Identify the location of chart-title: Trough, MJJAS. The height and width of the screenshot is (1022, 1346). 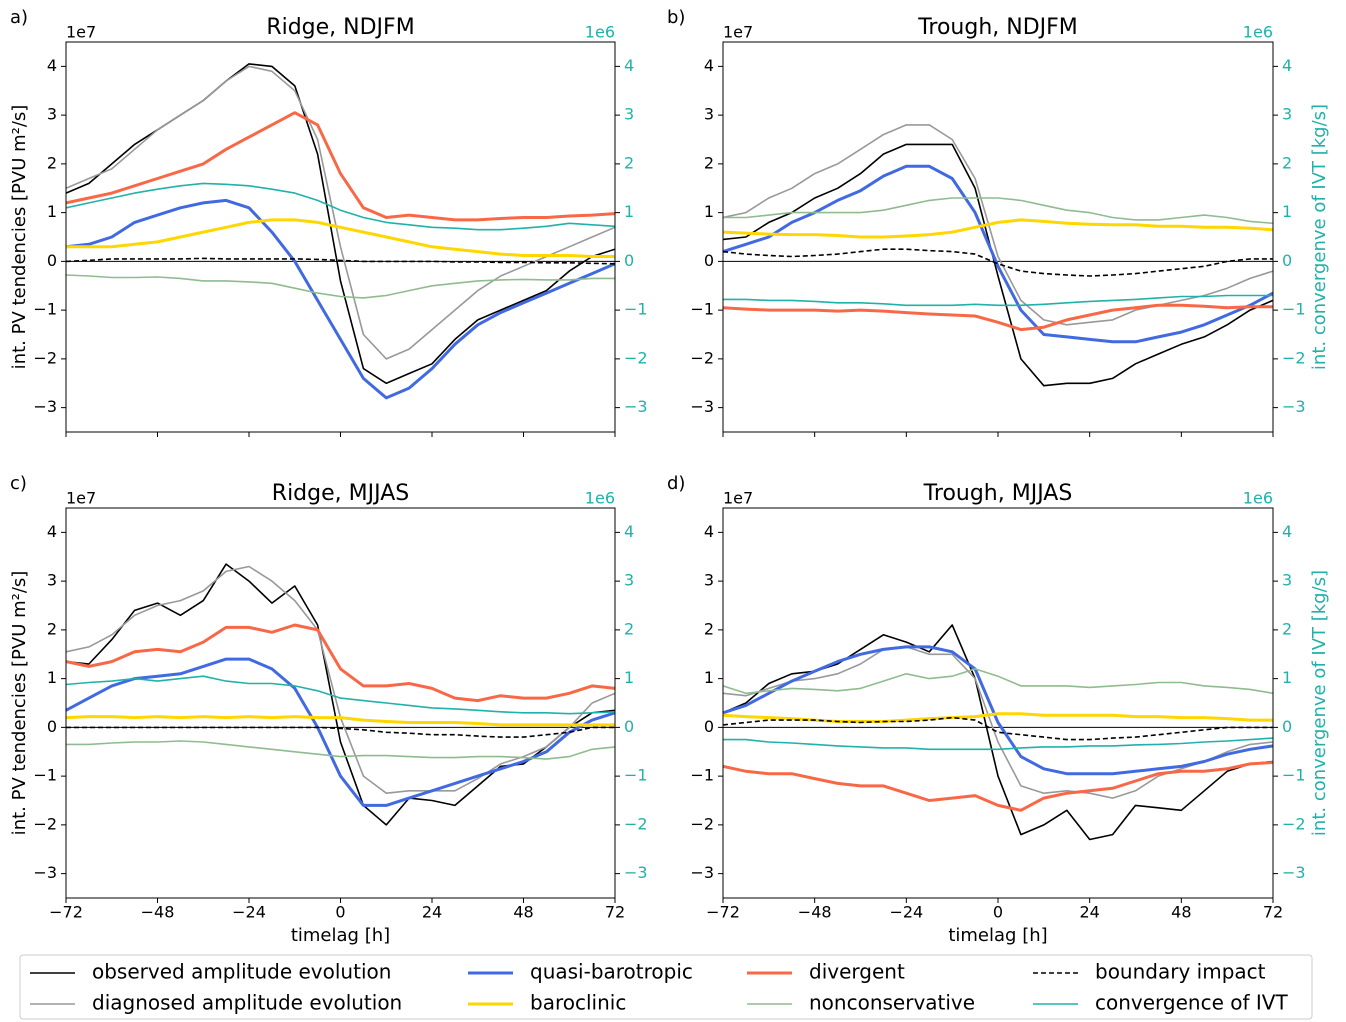
(998, 493).